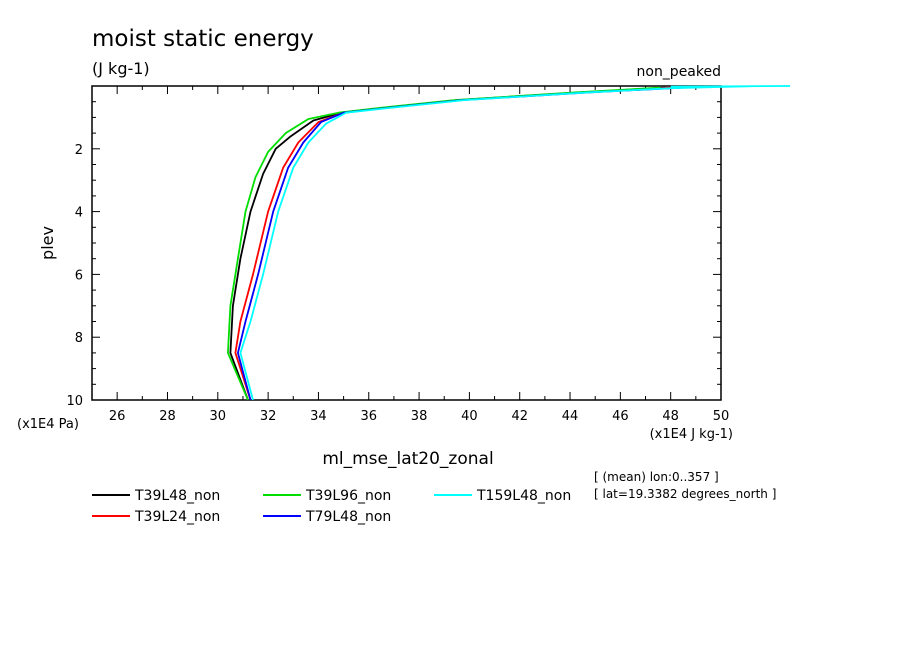  I want to click on y-axis-label: plev, so click(47, 243).